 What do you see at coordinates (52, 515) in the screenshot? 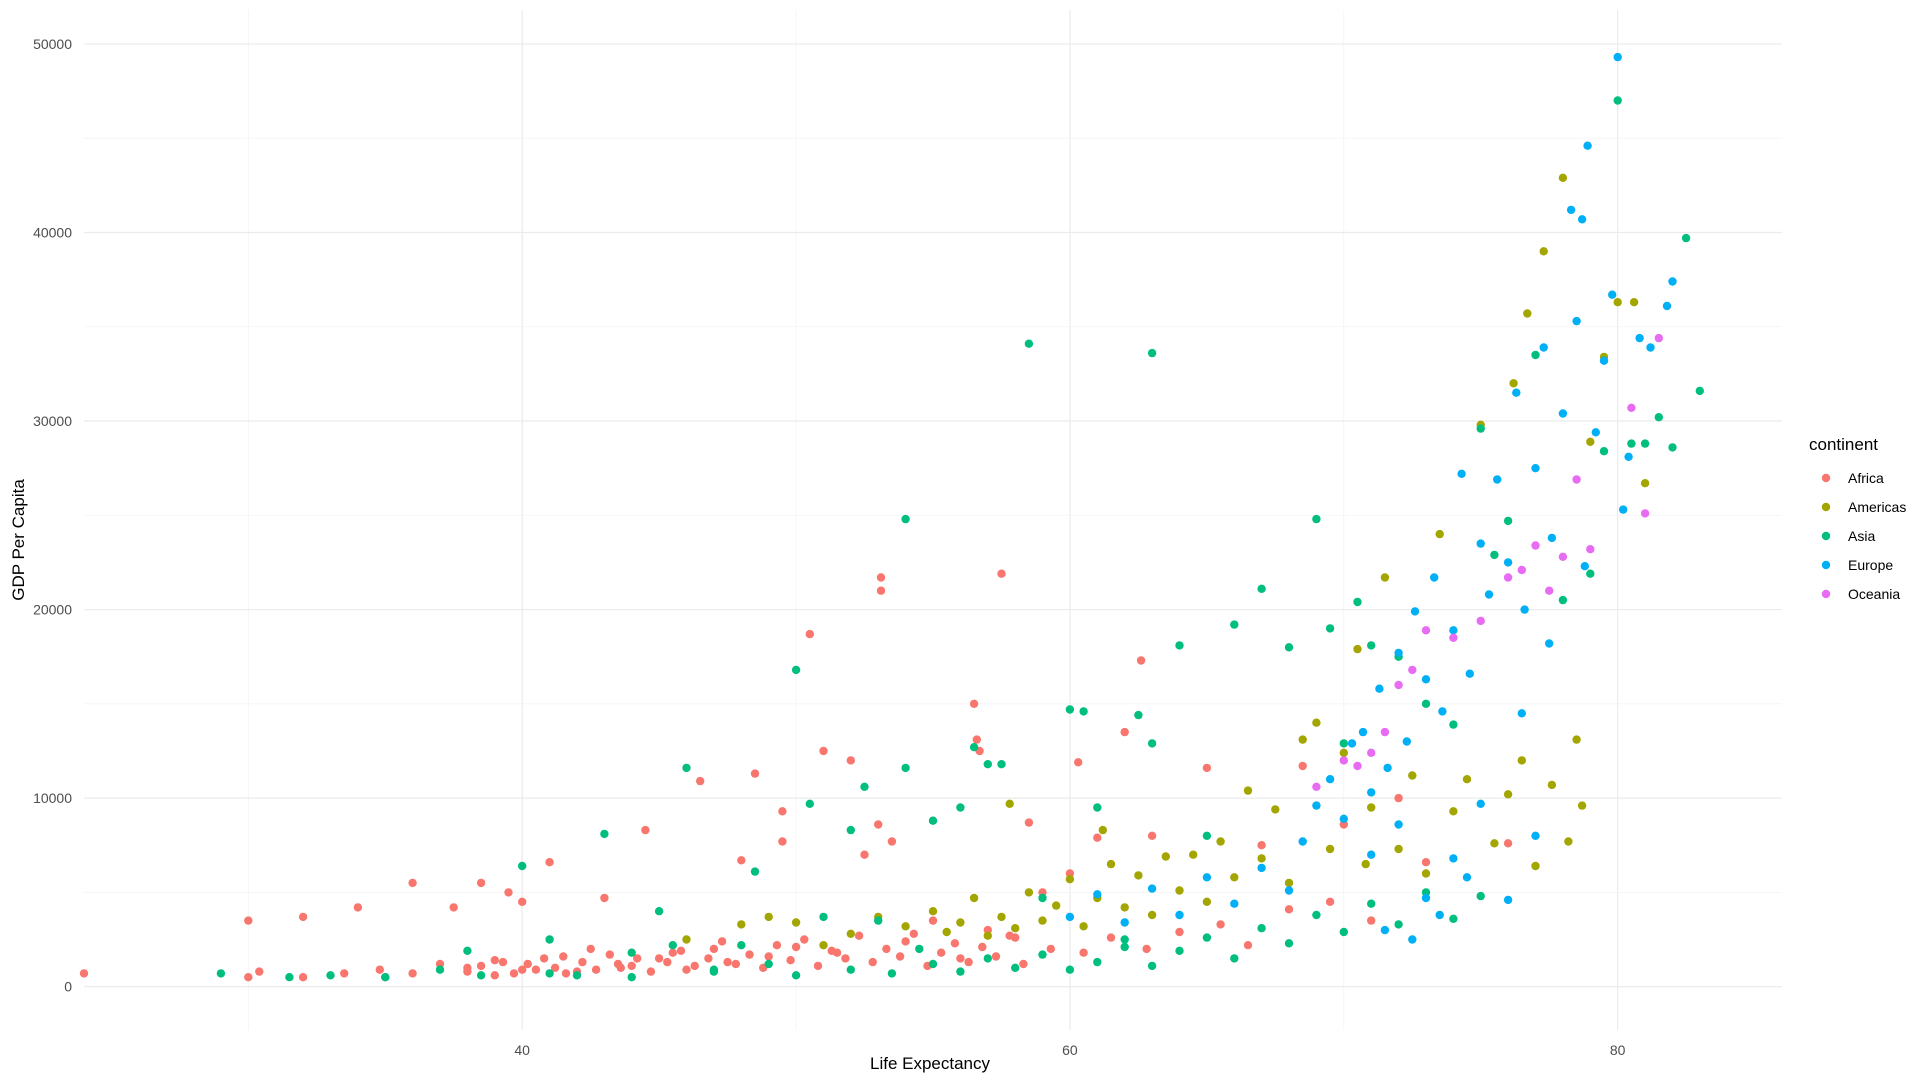
I see `y-axis-ticks: 0 10000 20000 30000 40000 50000` at bounding box center [52, 515].